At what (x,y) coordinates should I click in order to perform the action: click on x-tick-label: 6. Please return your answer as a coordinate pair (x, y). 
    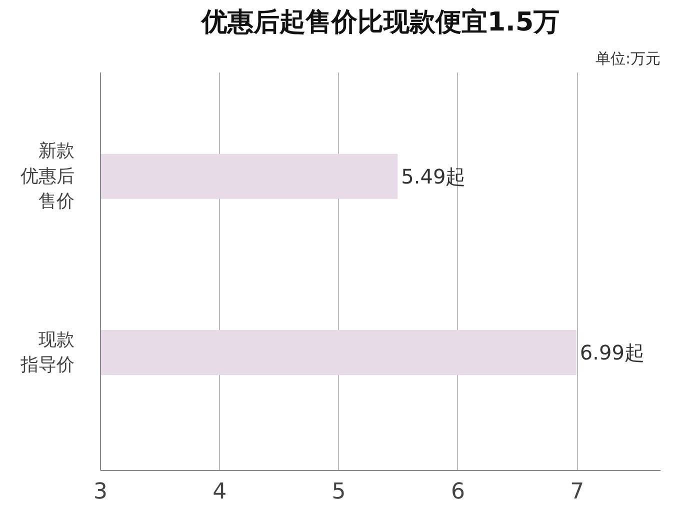
    Looking at the image, I should click on (457, 492).